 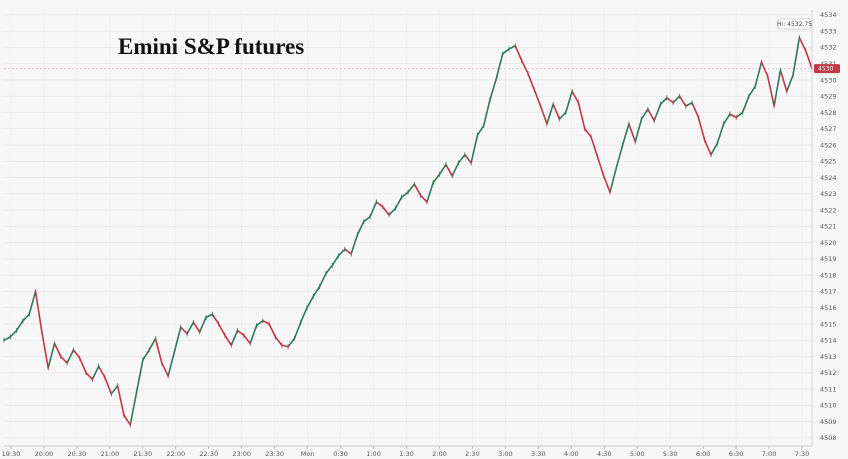 What do you see at coordinates (472, 454) in the screenshot?
I see `x-tick-label: 2:30` at bounding box center [472, 454].